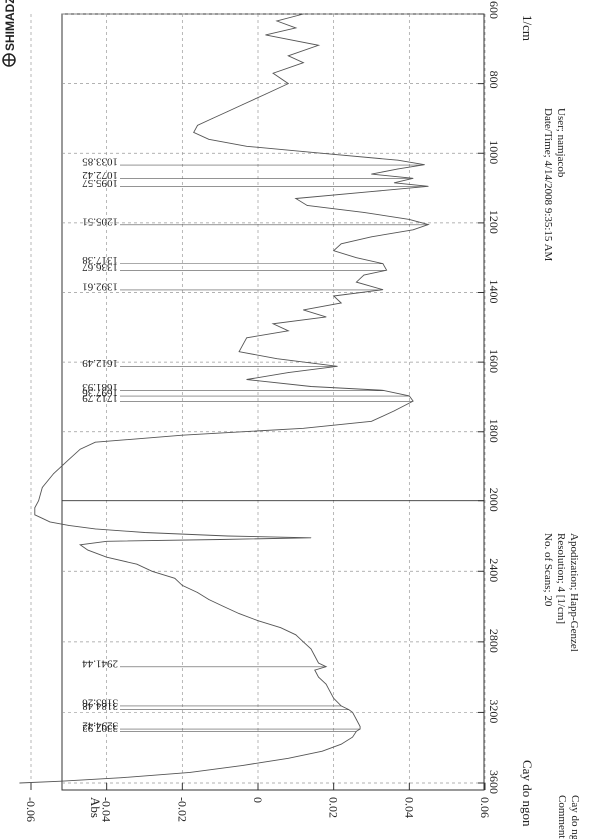 This screenshot has height=839, width=594. What do you see at coordinates (494, 570) in the screenshot?
I see `x-tick-label: 2400` at bounding box center [494, 570].